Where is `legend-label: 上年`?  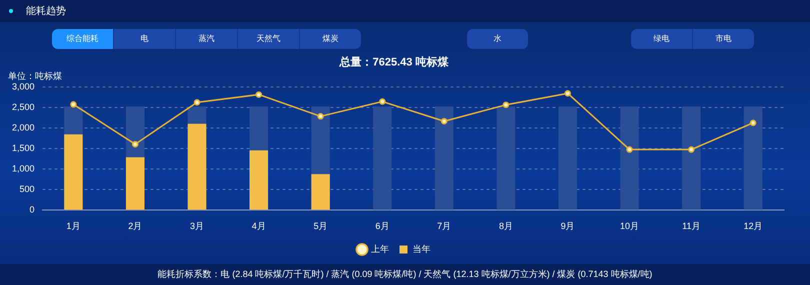
legend-label: 上年 is located at coordinates (380, 249).